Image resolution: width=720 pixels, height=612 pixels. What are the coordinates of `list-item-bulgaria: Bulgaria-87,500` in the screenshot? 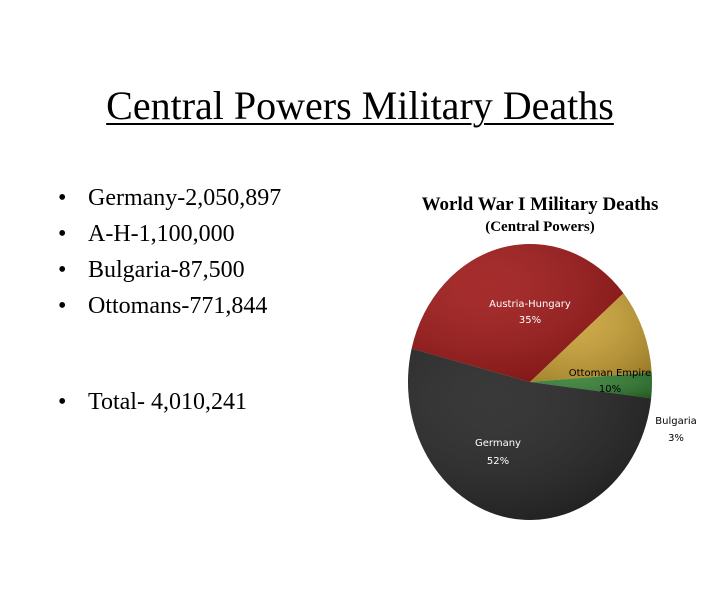 It's located at (169, 270).